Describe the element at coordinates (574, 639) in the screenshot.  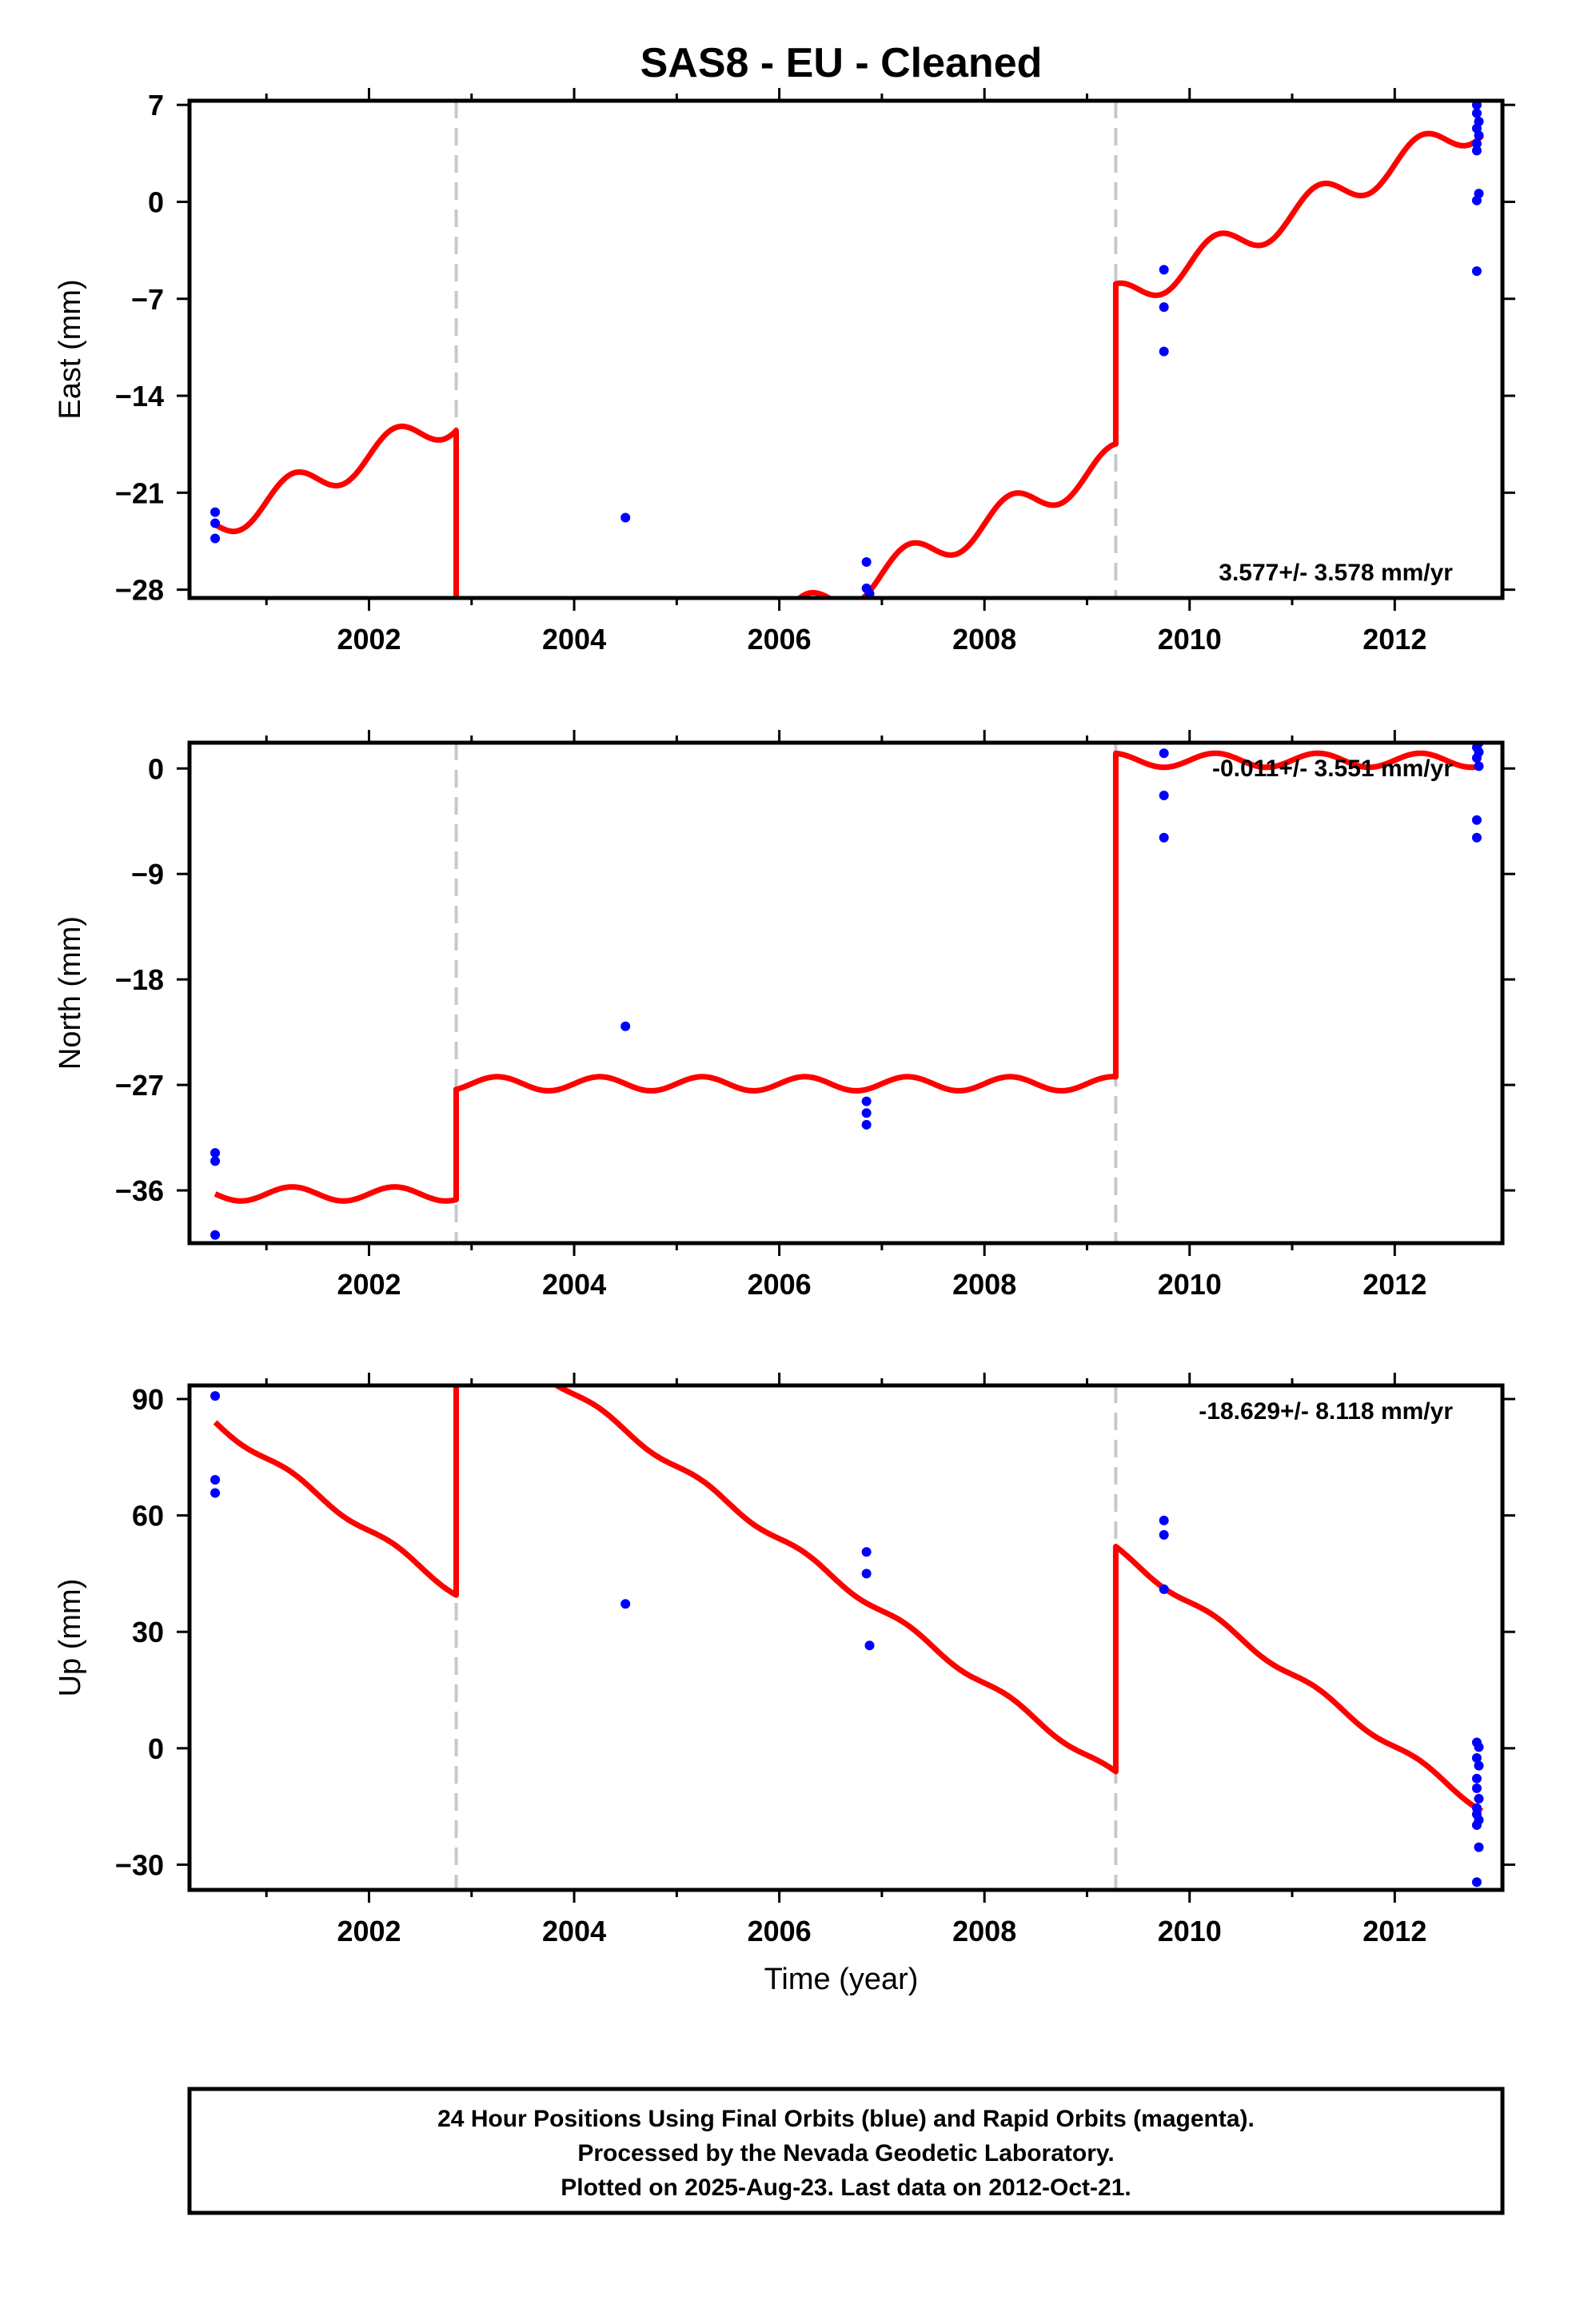
I see `east-x-tick-label: 2004` at that location.